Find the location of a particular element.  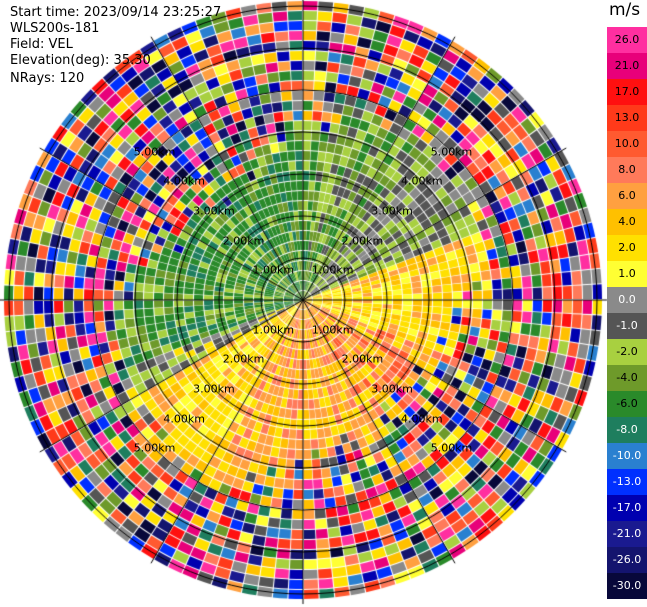

instrument-label: WLS200s-181 is located at coordinates (55, 28).